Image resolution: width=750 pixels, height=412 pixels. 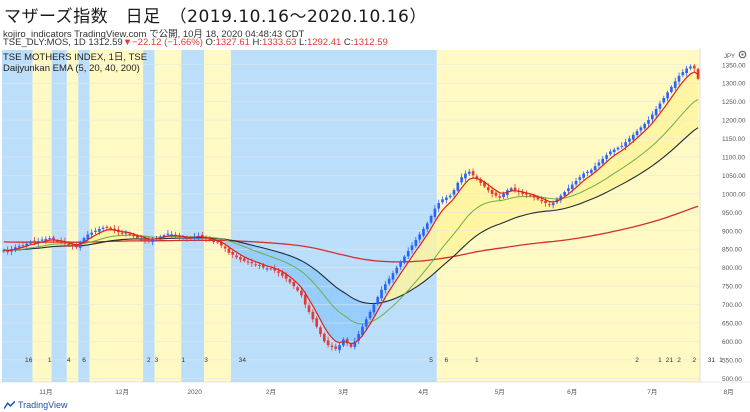 What do you see at coordinates (209, 42) in the screenshot?
I see `open-label: O:` at bounding box center [209, 42].